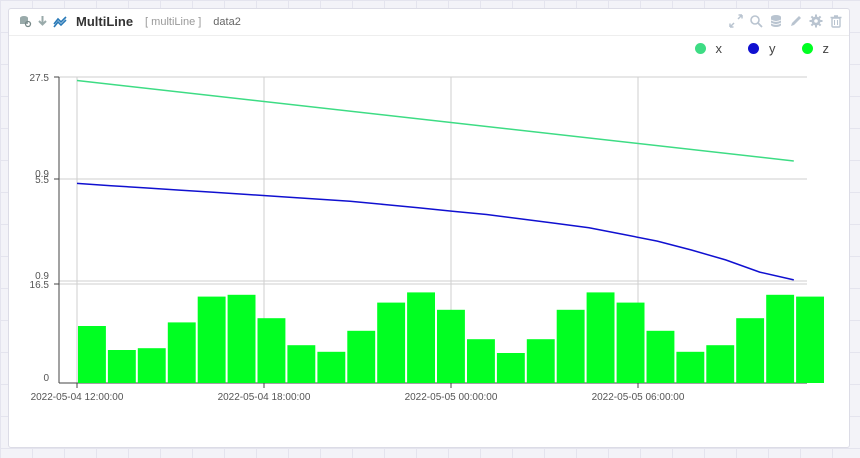 This screenshot has height=458, width=860. I want to click on legend-swatch-x, so click(700, 48).